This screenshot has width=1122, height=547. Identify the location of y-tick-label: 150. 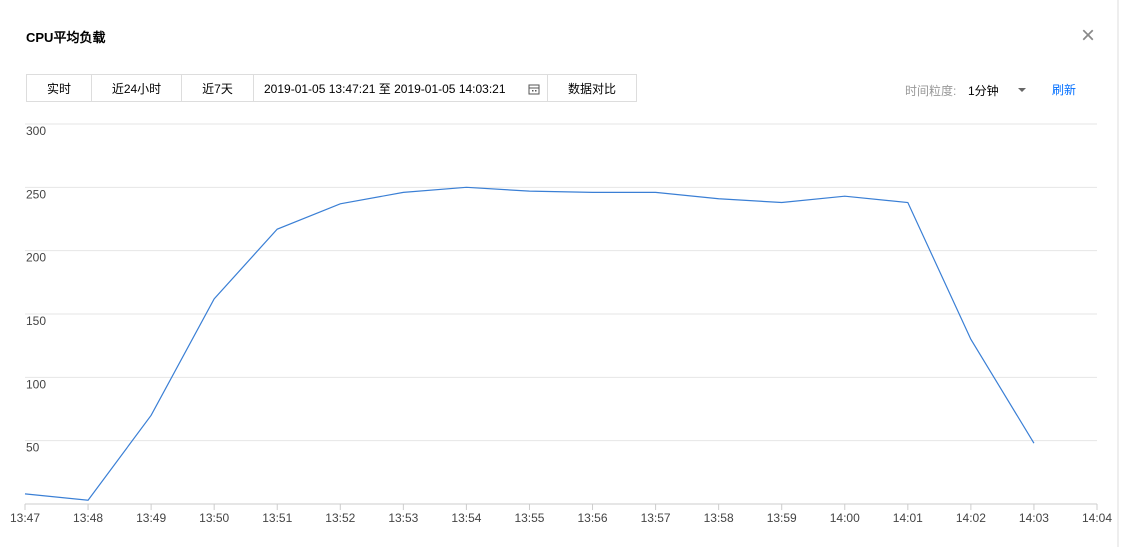
(36, 321).